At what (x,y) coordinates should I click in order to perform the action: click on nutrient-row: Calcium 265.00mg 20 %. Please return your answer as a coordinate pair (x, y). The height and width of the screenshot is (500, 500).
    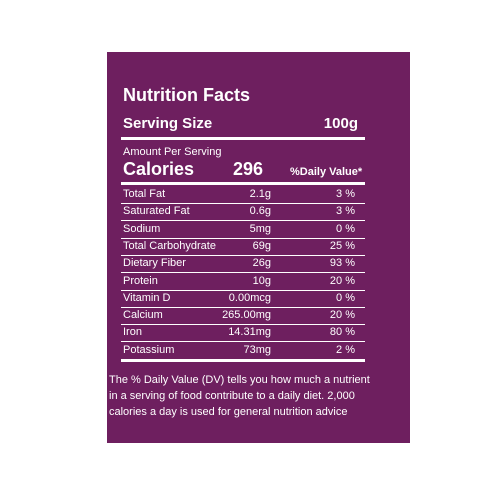
    Looking at the image, I should click on (243, 315).